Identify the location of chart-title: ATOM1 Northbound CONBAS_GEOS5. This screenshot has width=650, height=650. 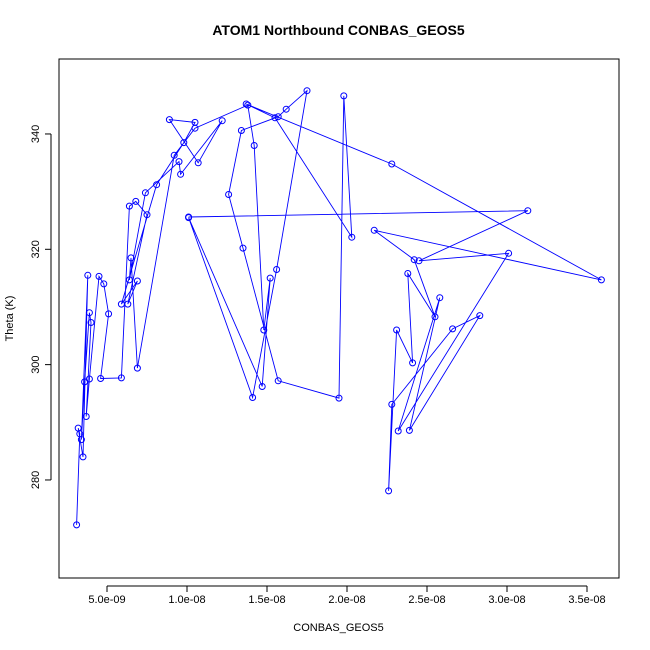
(338, 30).